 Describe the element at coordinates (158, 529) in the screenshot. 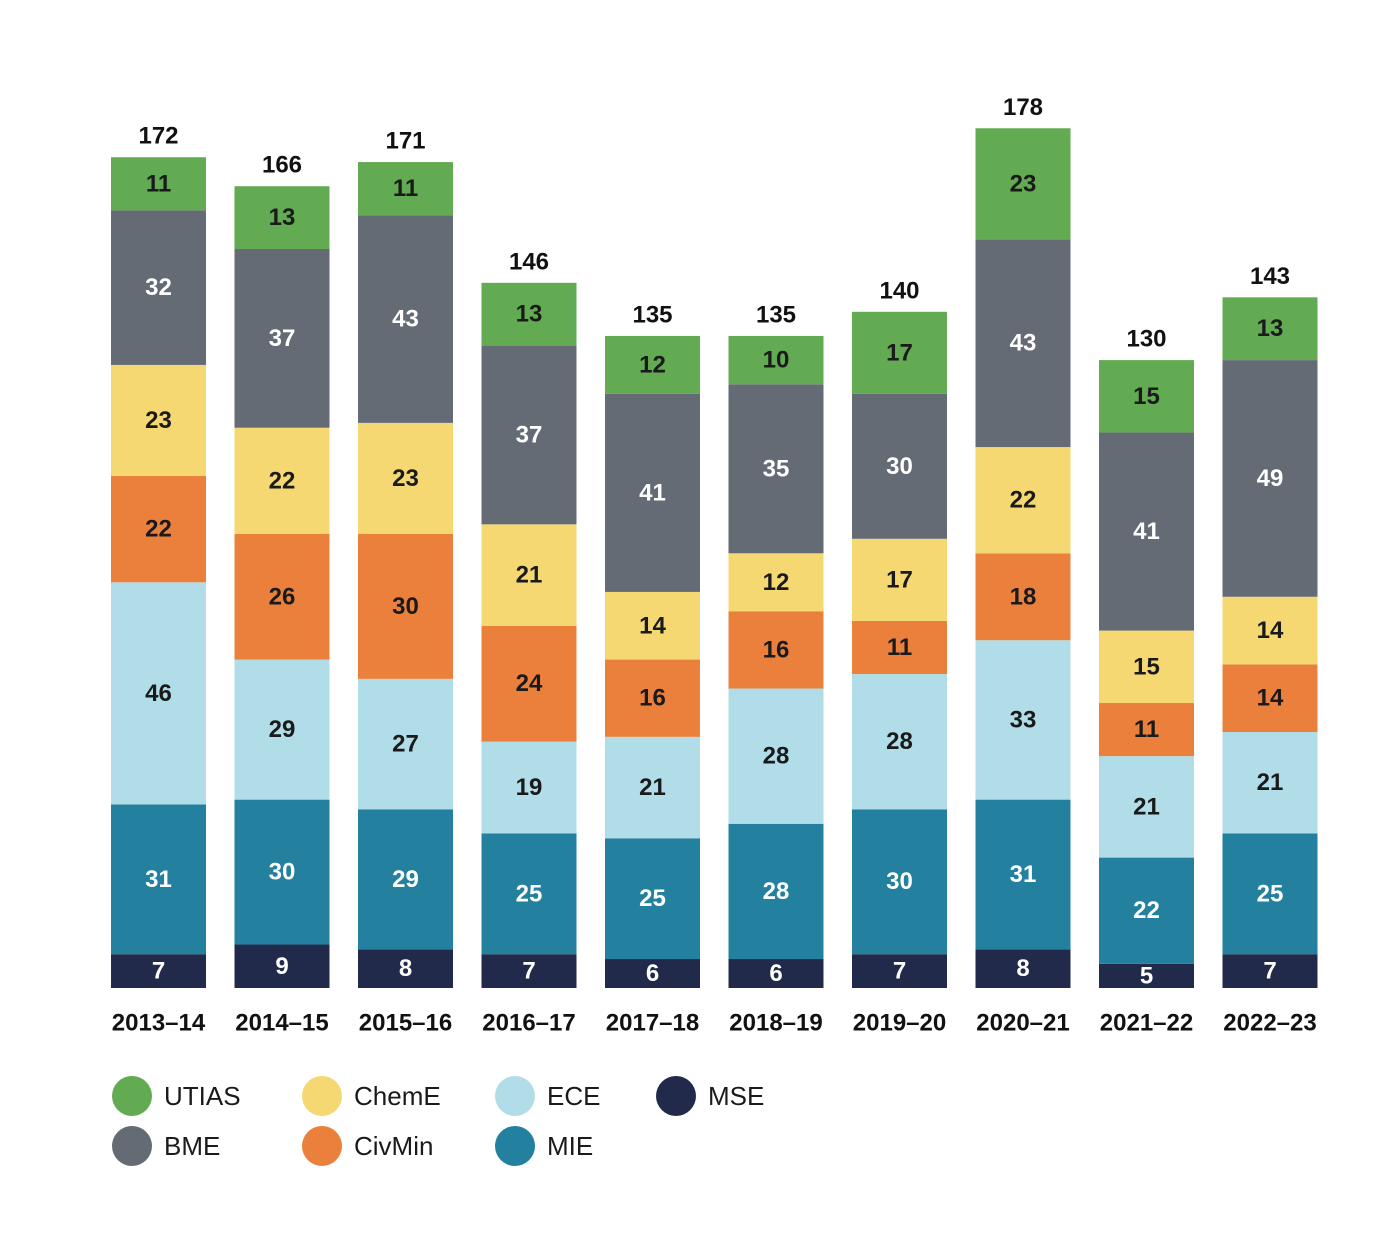

I see `data-label-civmin-2013-14: 22` at that location.